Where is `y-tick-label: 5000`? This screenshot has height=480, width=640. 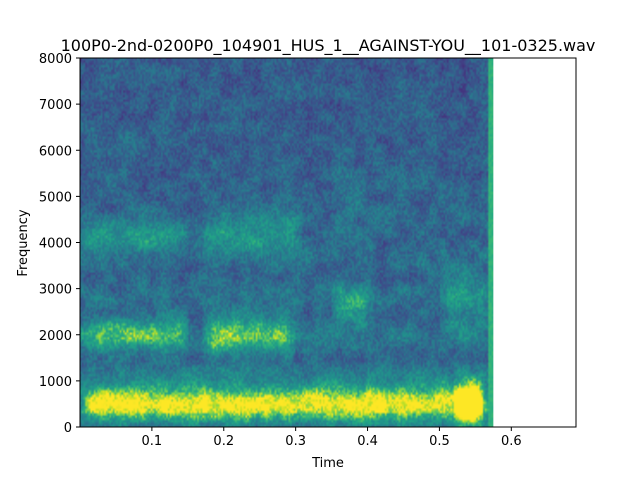
y-tick-label: 5000 is located at coordinates (55, 197).